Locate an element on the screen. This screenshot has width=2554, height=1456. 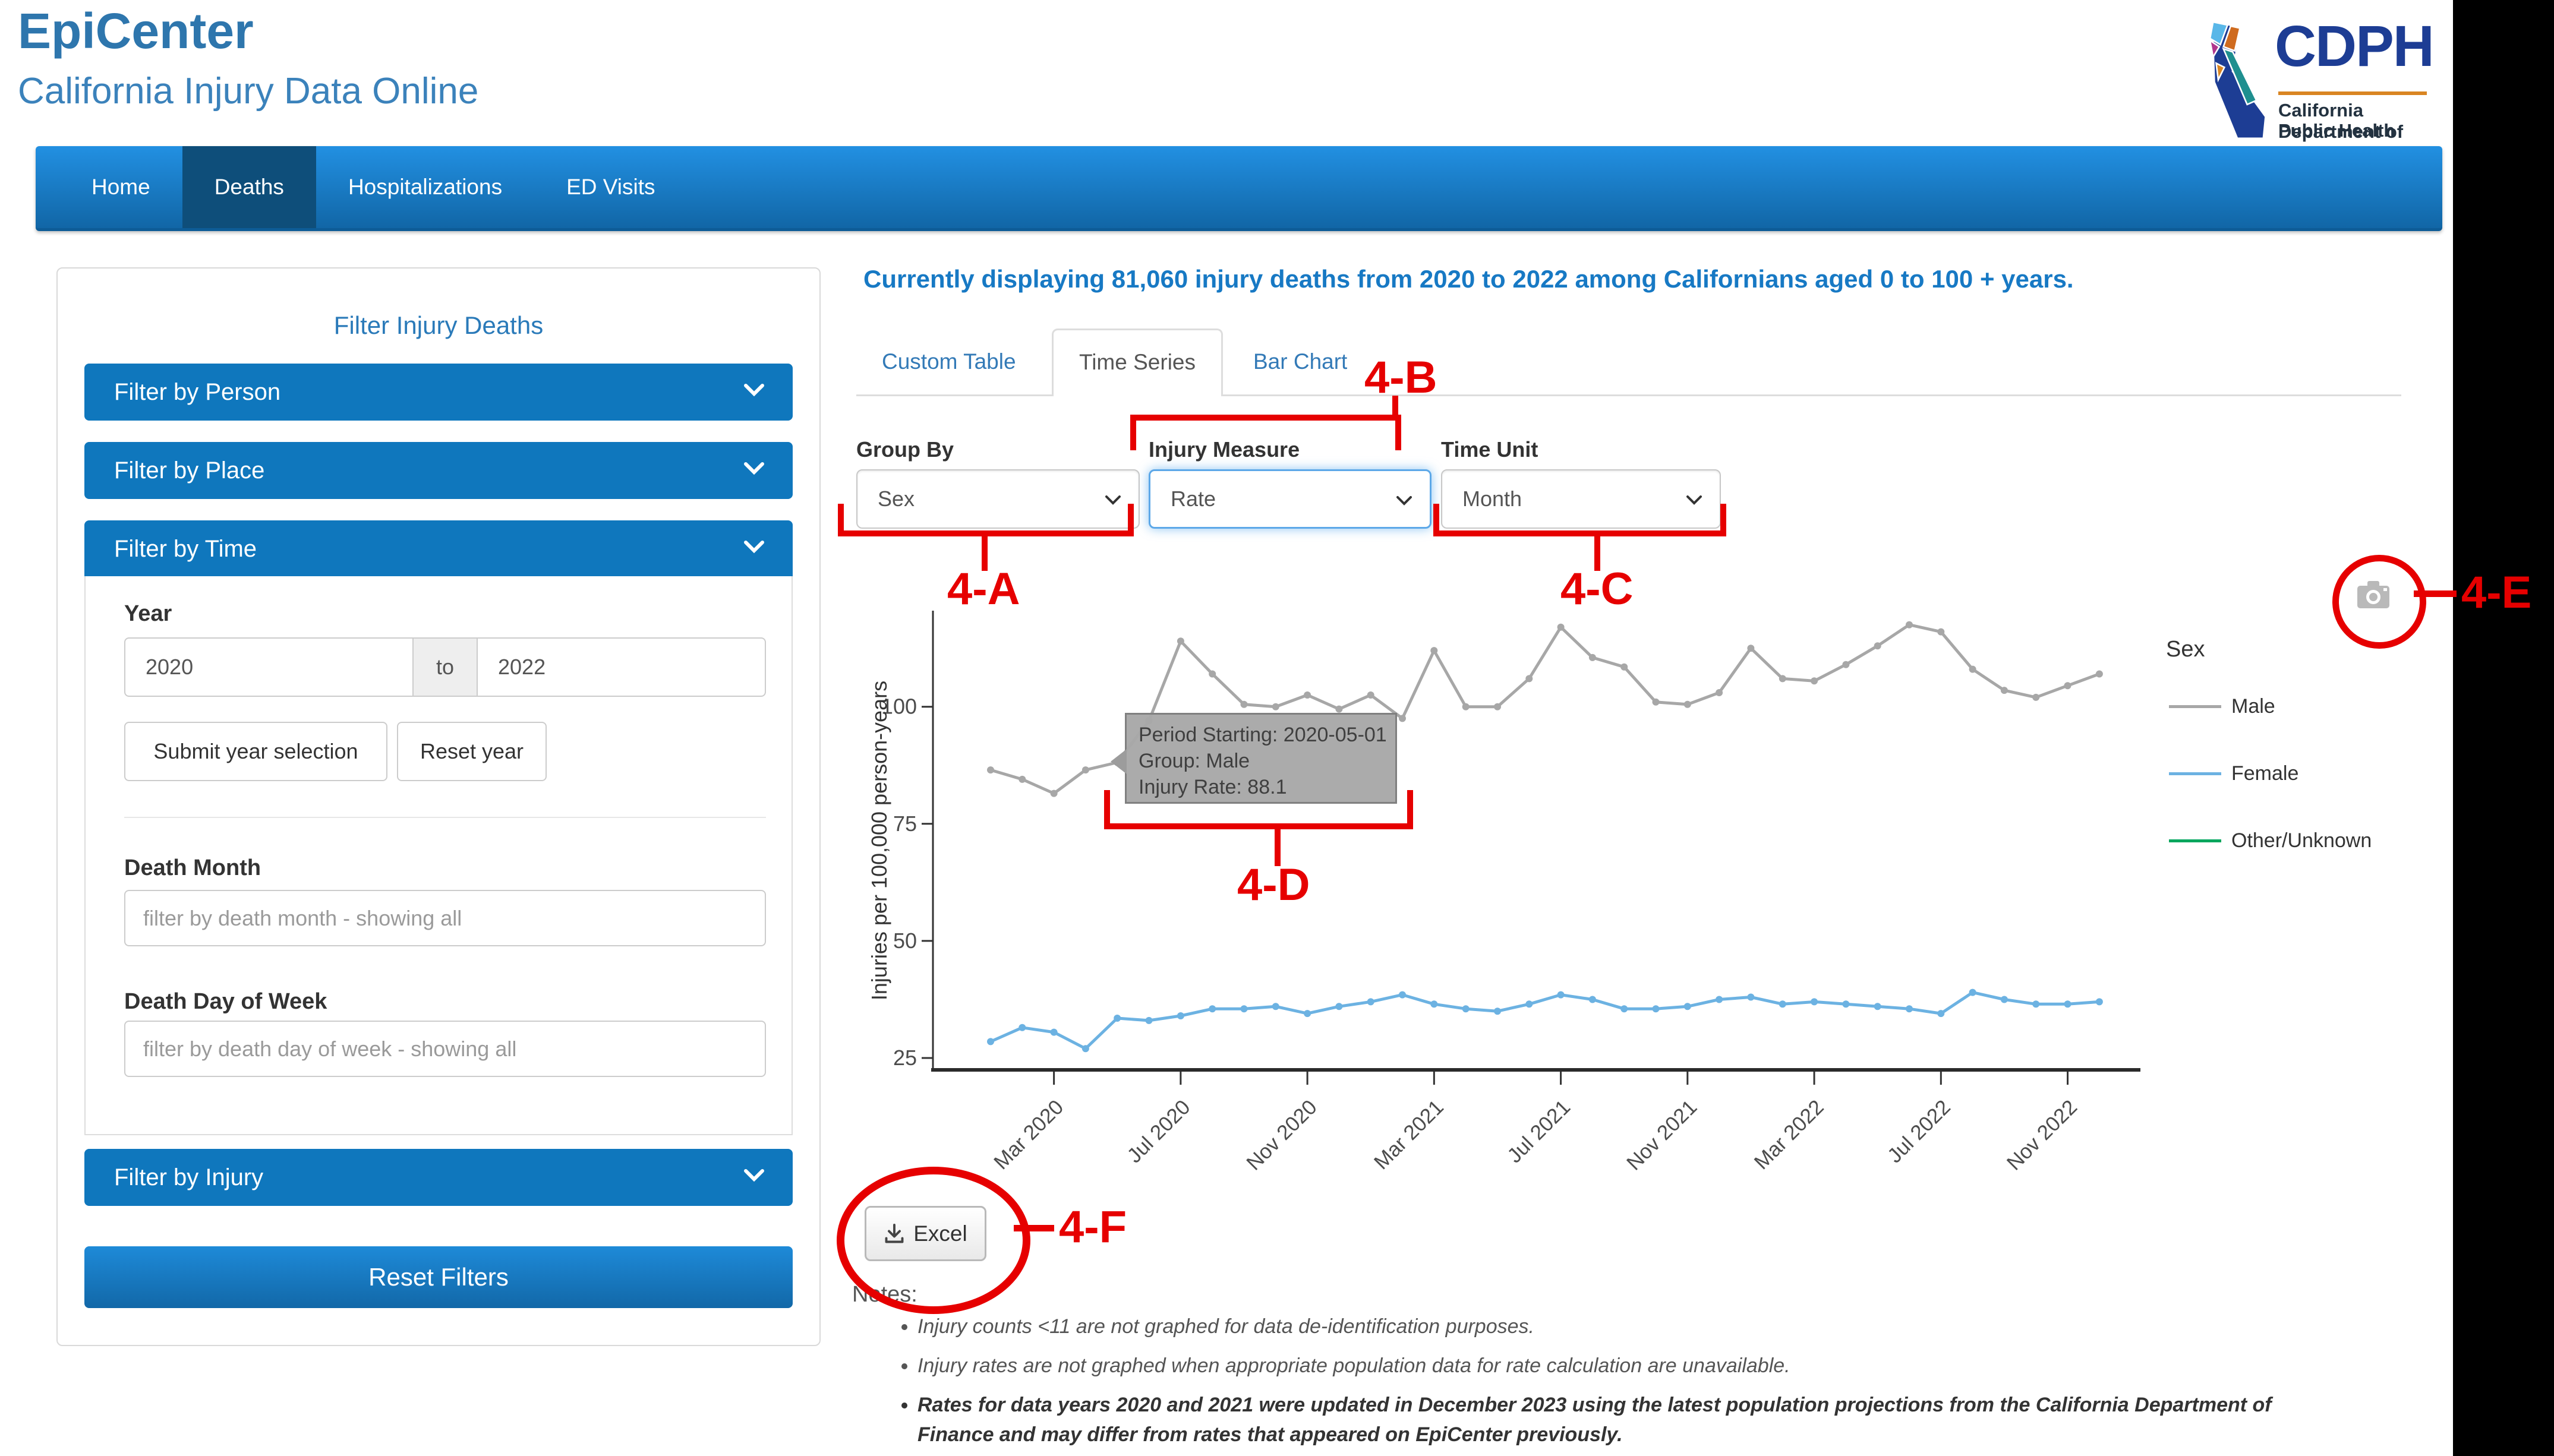
death-month-label: Death Month is located at coordinates (192, 867).